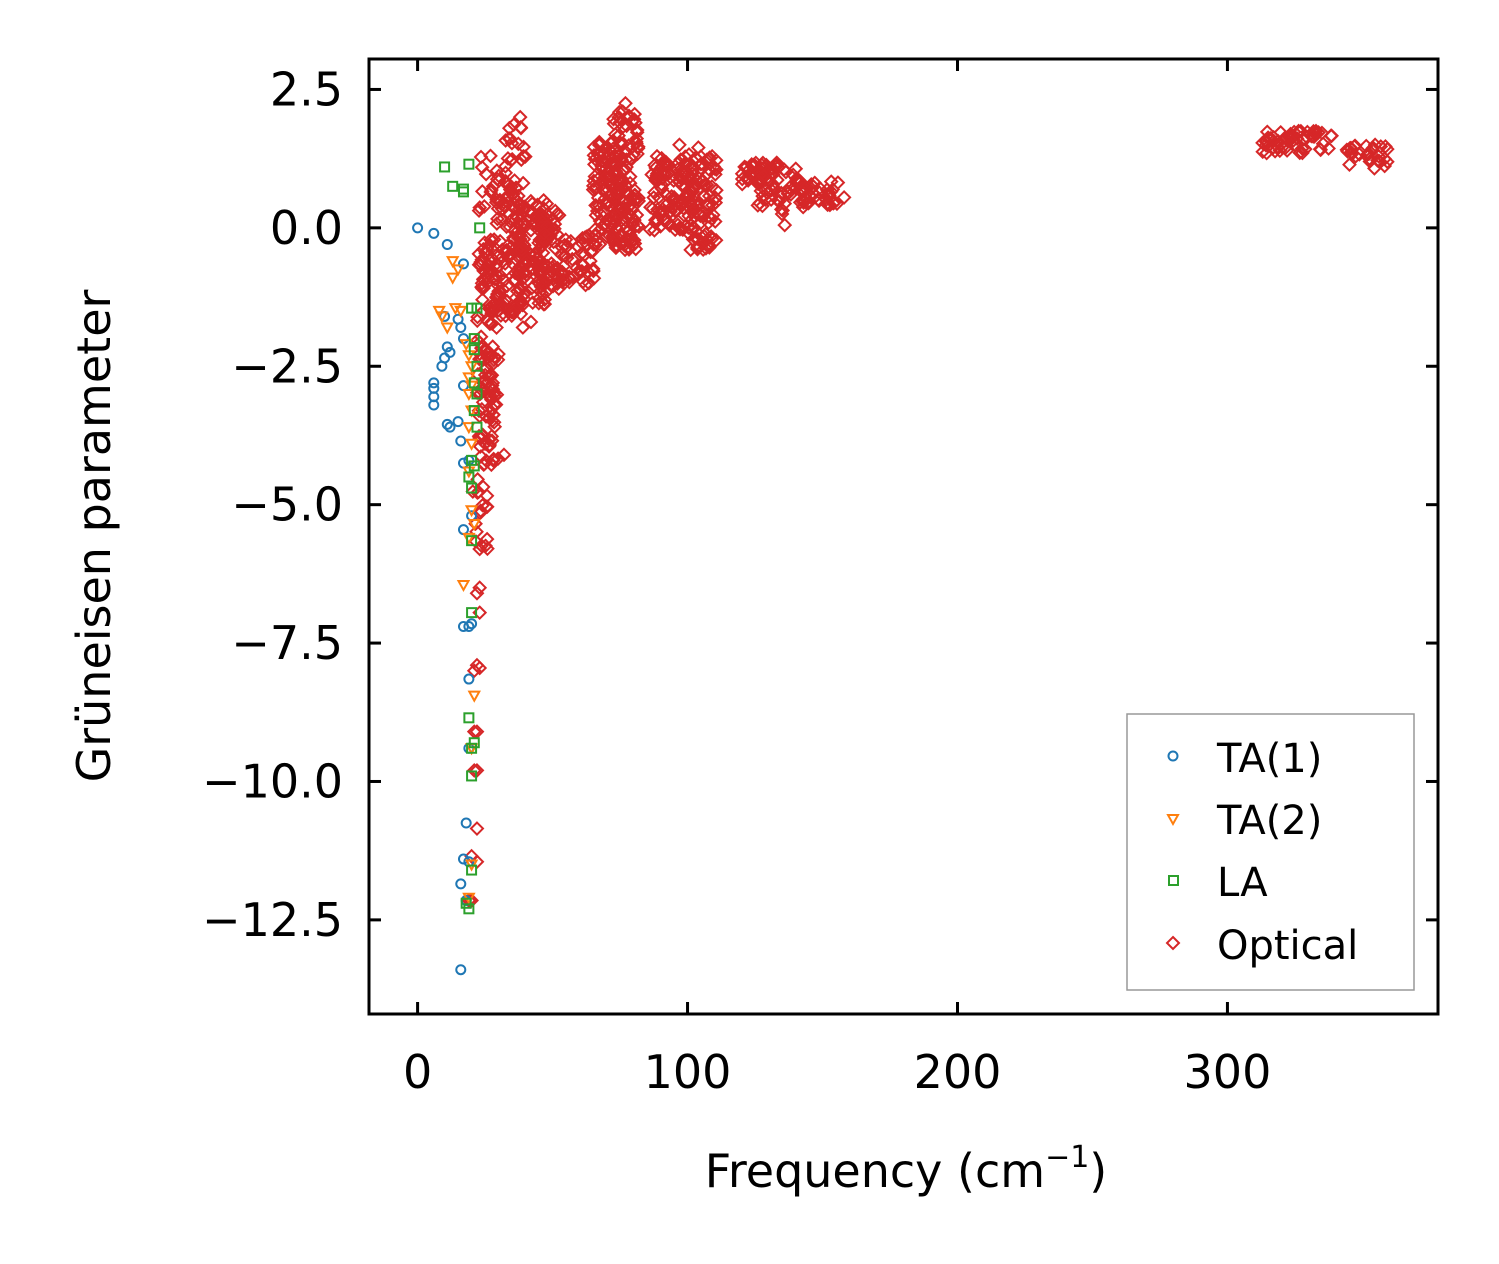 The image size is (1499, 1264). Describe the element at coordinates (906, 1169) in the screenshot. I see `x-axis-title: Frequency (cm−1)` at that location.